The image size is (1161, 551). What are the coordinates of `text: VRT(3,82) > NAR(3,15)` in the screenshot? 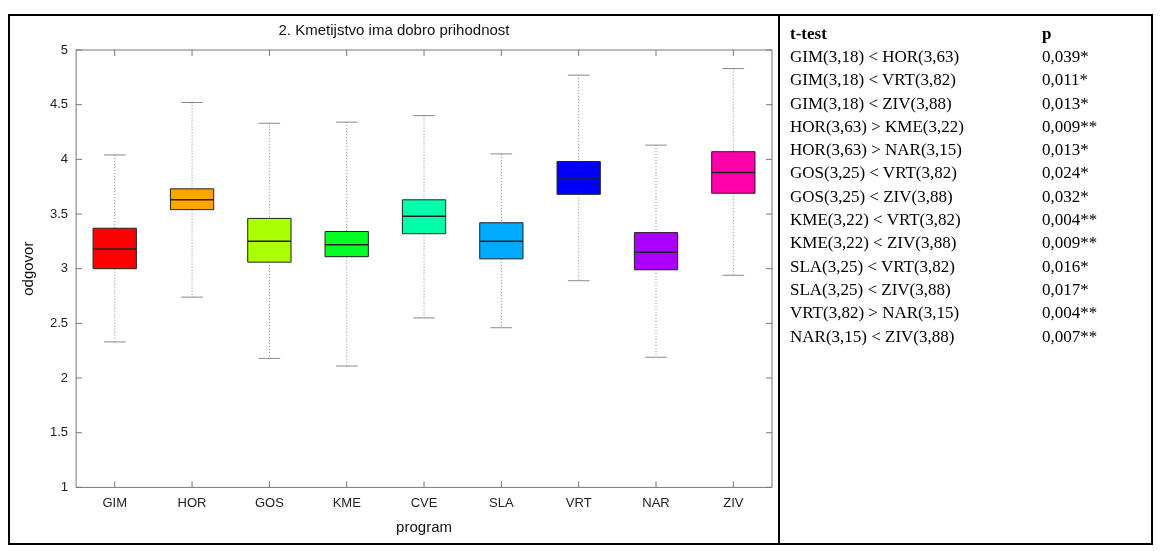 It's located at (875, 313).